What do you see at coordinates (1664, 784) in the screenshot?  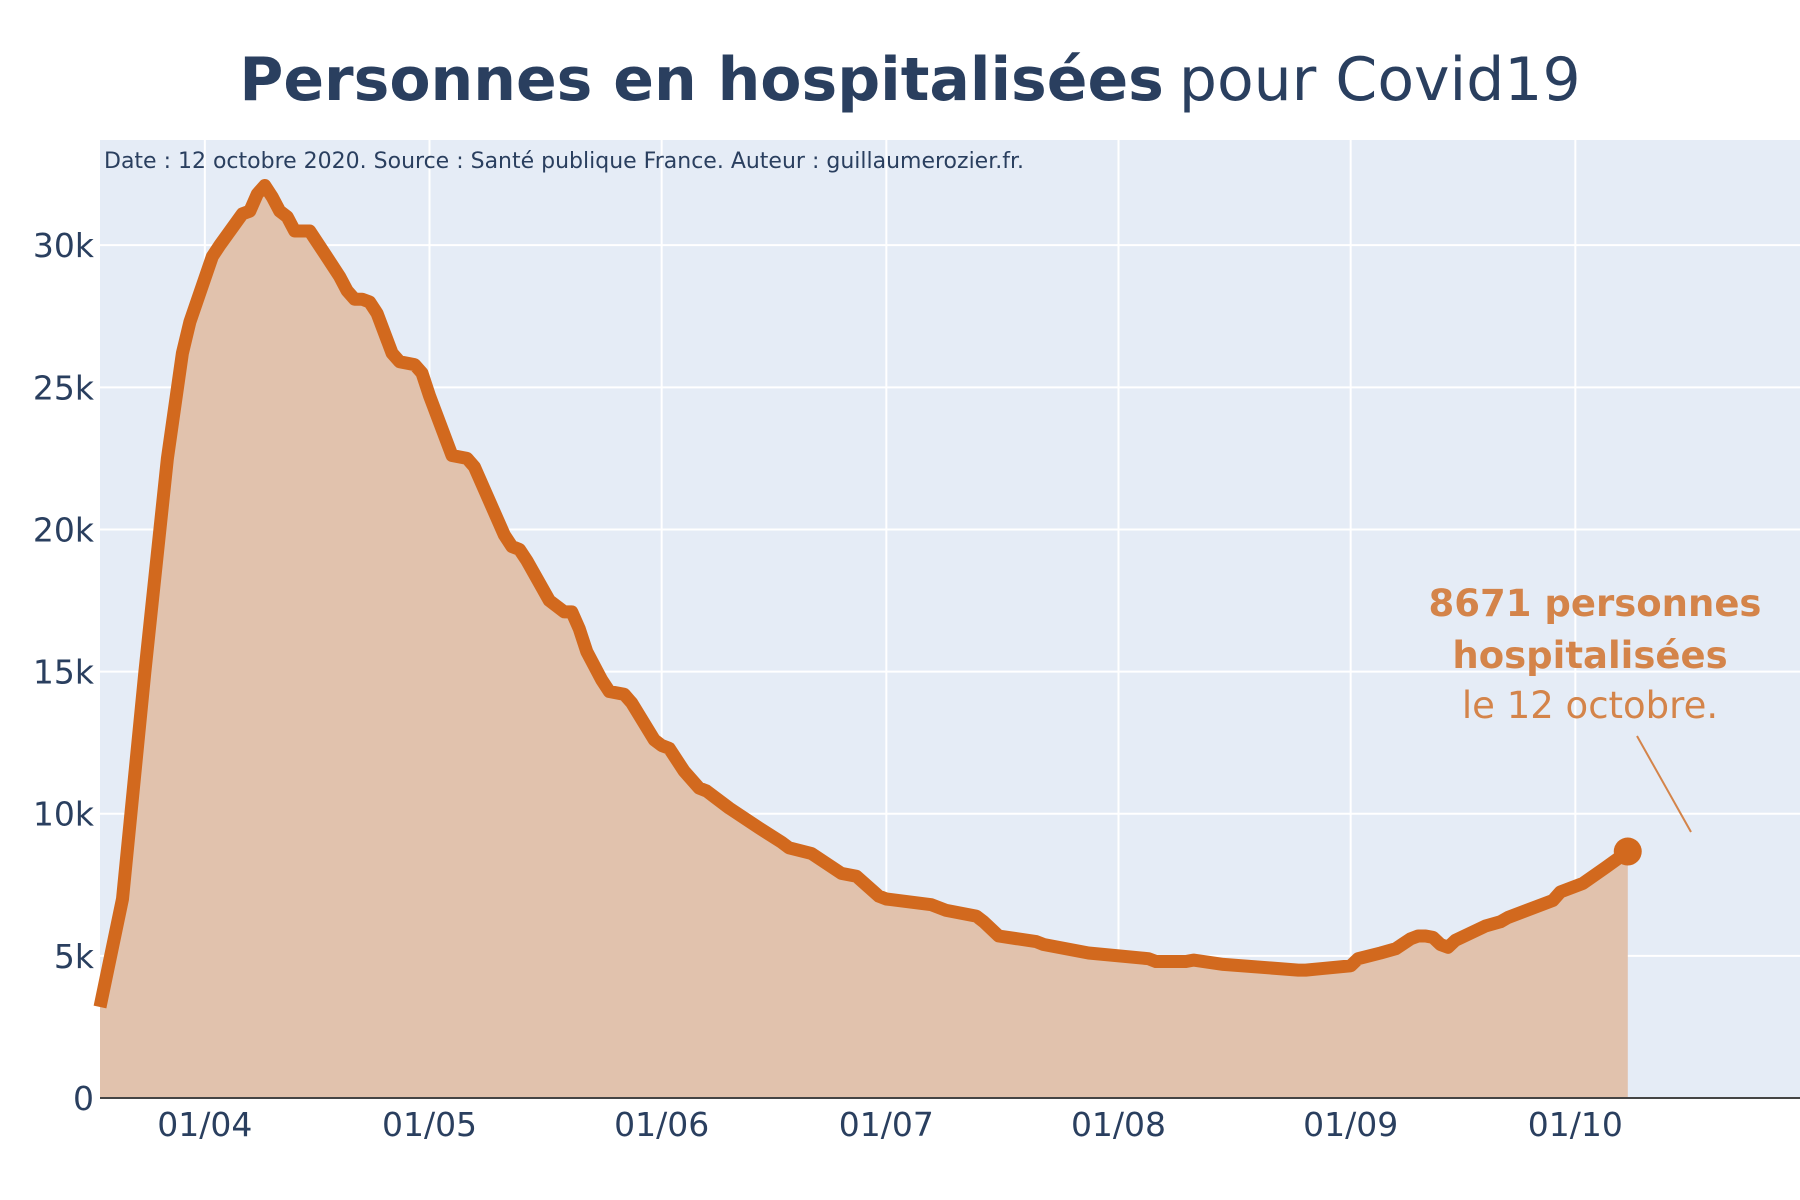 I see `annotation-arrow` at bounding box center [1664, 784].